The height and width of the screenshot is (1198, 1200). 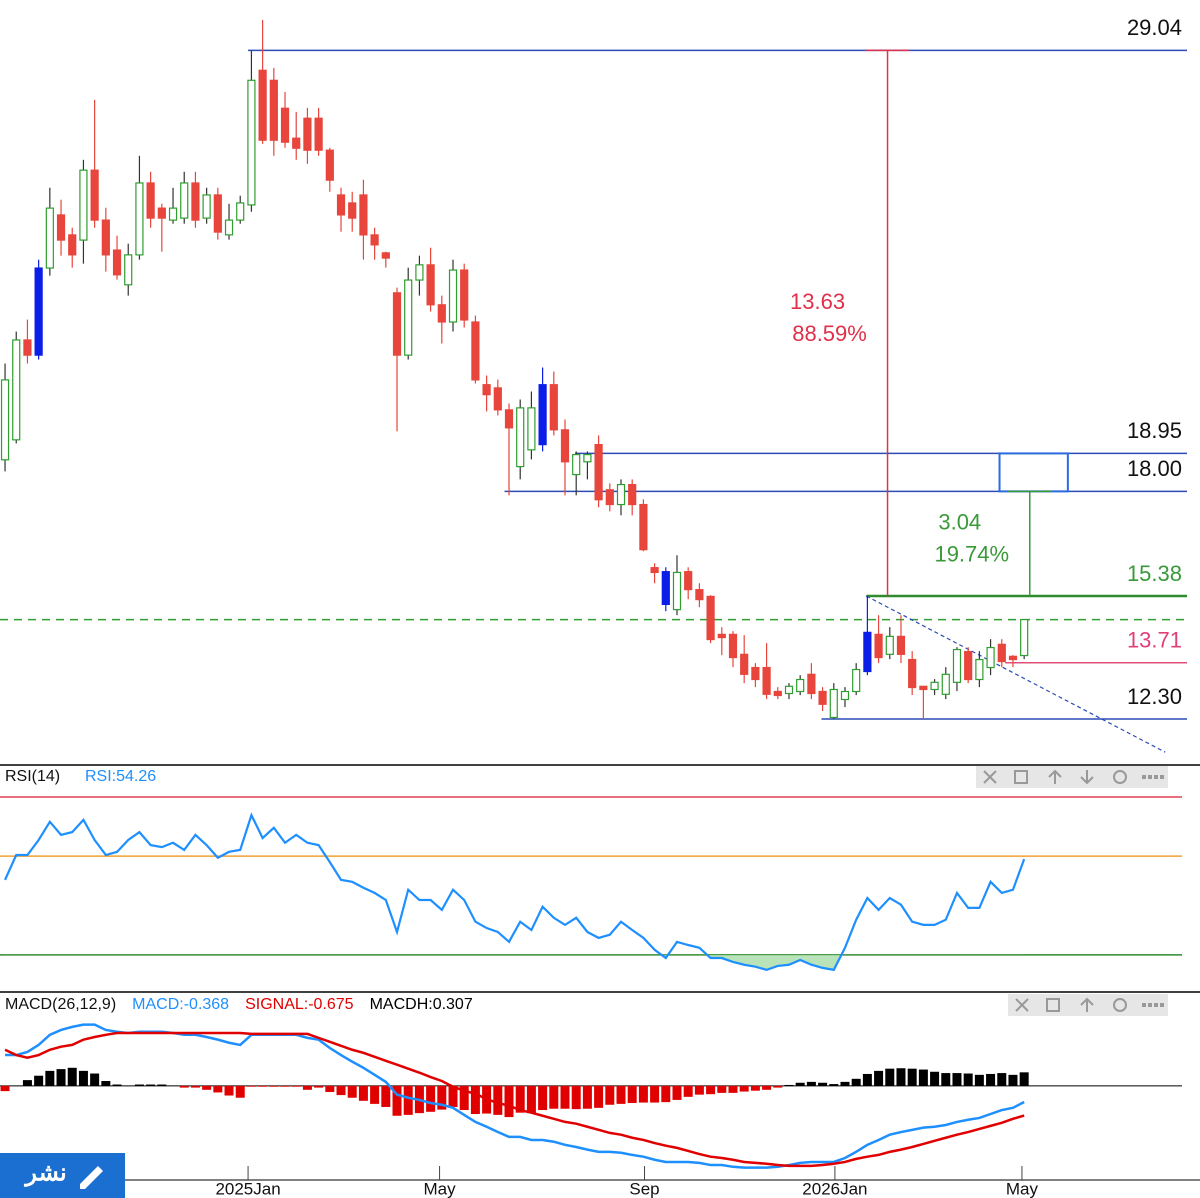 I want to click on legend-value: MACD:-0.368, so click(x=180, y=1004).